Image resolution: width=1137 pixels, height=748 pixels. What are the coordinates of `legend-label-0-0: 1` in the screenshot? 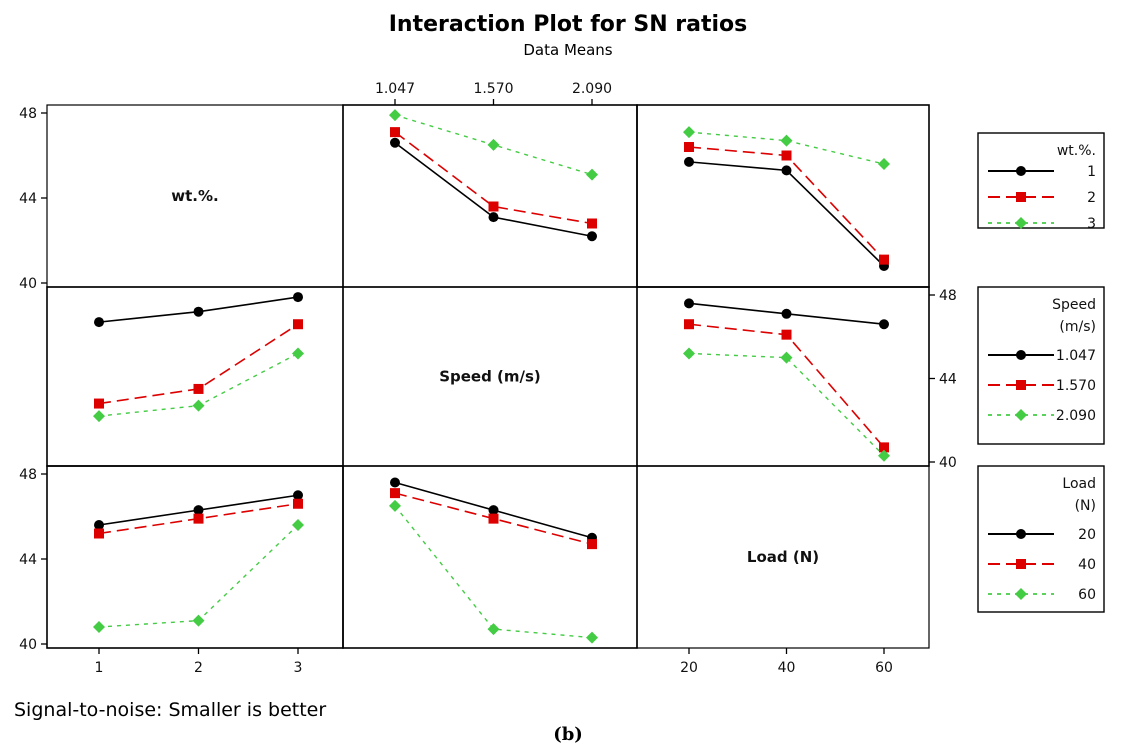 It's located at (1091, 172).